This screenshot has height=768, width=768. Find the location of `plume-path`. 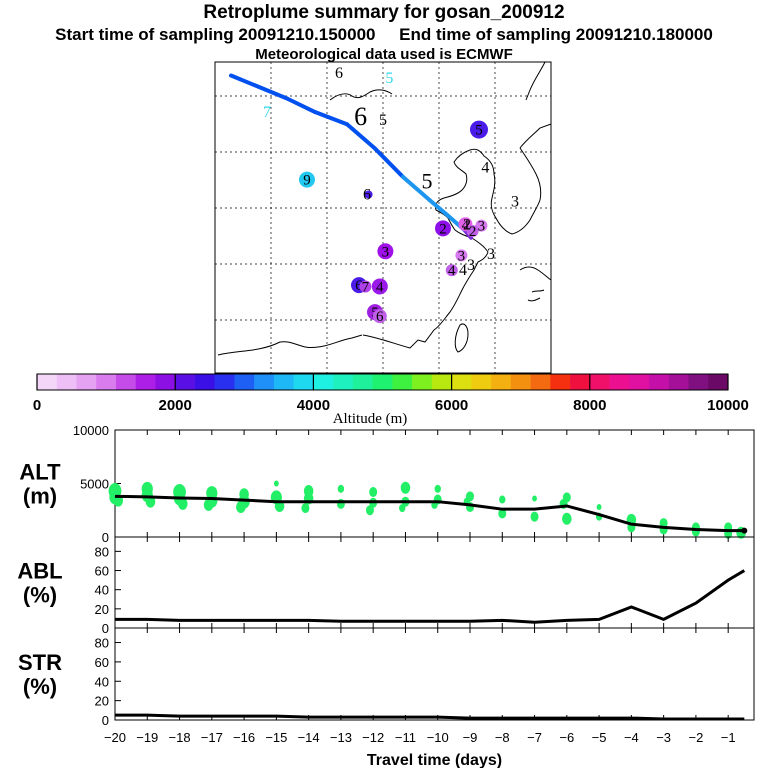

plume-path is located at coordinates (351, 156).